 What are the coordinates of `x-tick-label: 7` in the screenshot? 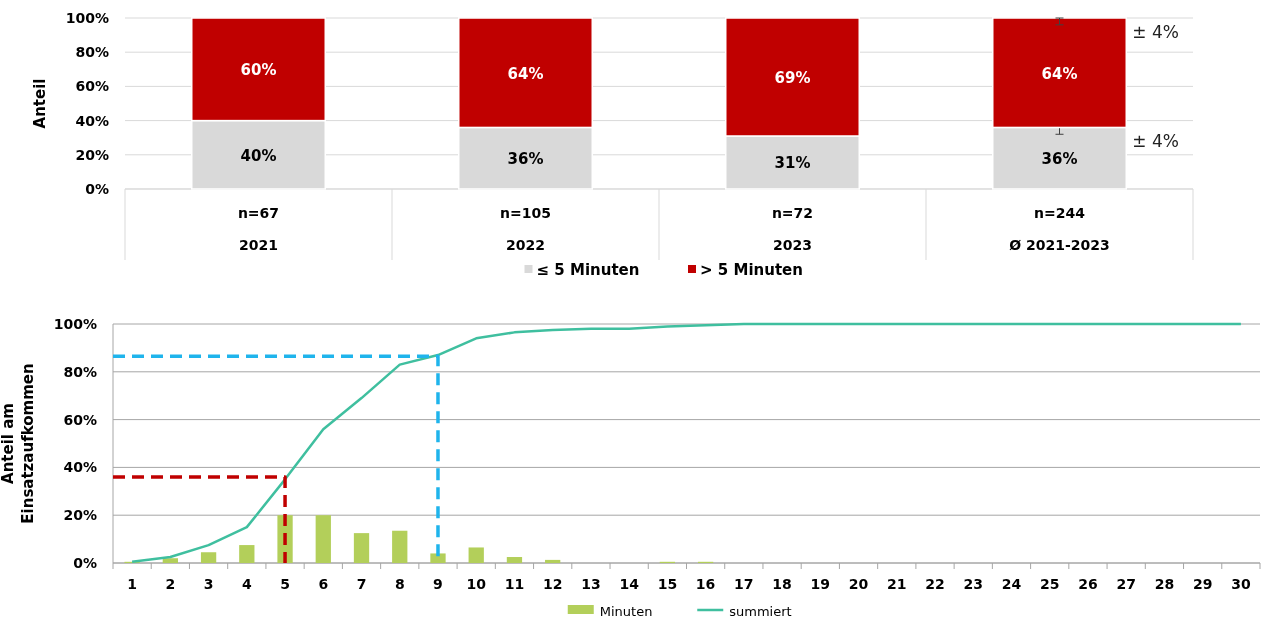 It's located at (361, 584).